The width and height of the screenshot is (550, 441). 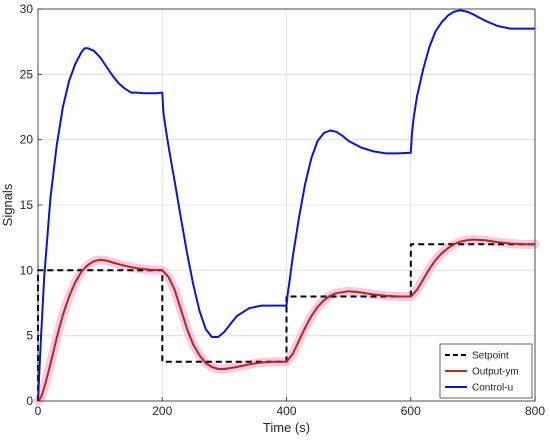 What do you see at coordinates (38, 411) in the screenshot?
I see `x-tick-label: 0` at bounding box center [38, 411].